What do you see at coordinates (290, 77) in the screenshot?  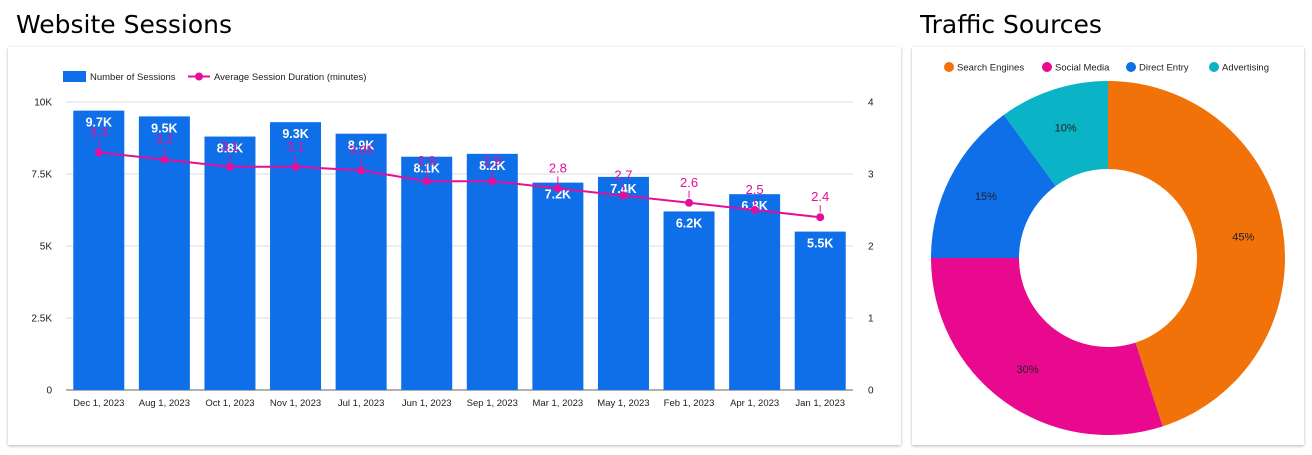 I see `legend-duration-label: Average Session Duration (minutes)` at bounding box center [290, 77].